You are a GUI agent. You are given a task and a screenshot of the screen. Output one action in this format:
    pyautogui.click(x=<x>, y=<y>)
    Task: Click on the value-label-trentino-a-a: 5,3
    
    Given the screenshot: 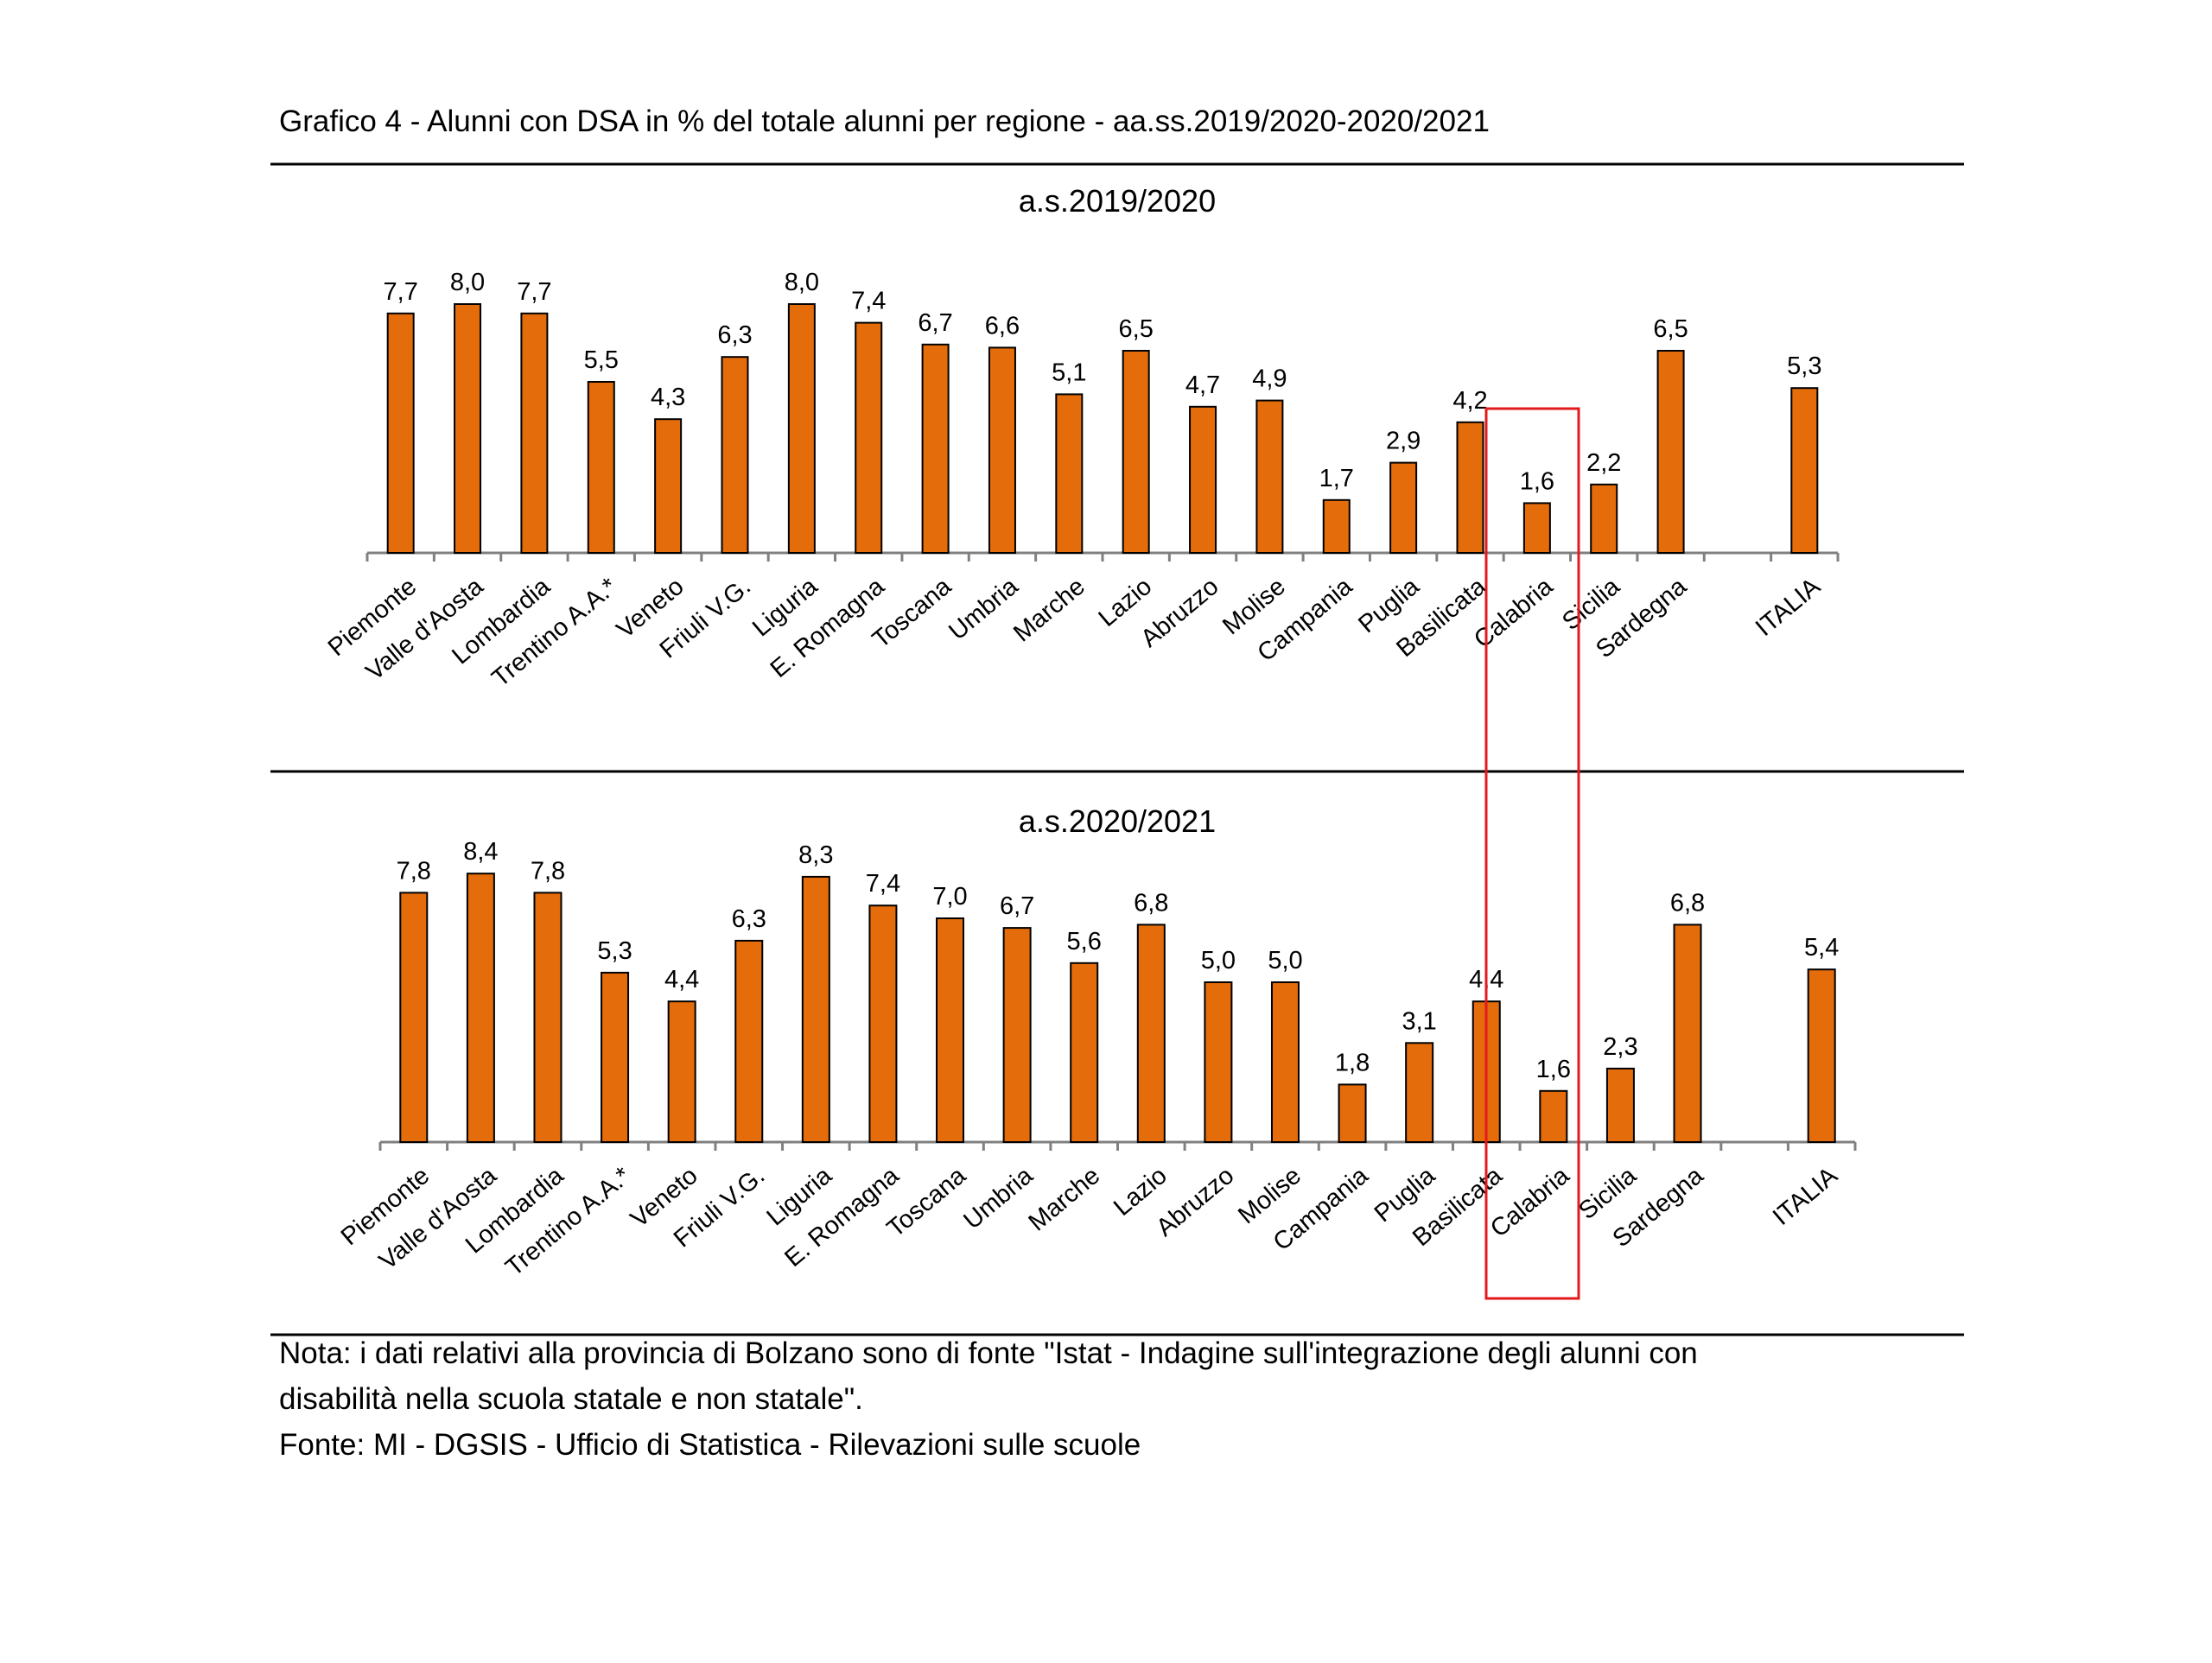 What is the action you would take?
    pyautogui.click(x=614, y=951)
    